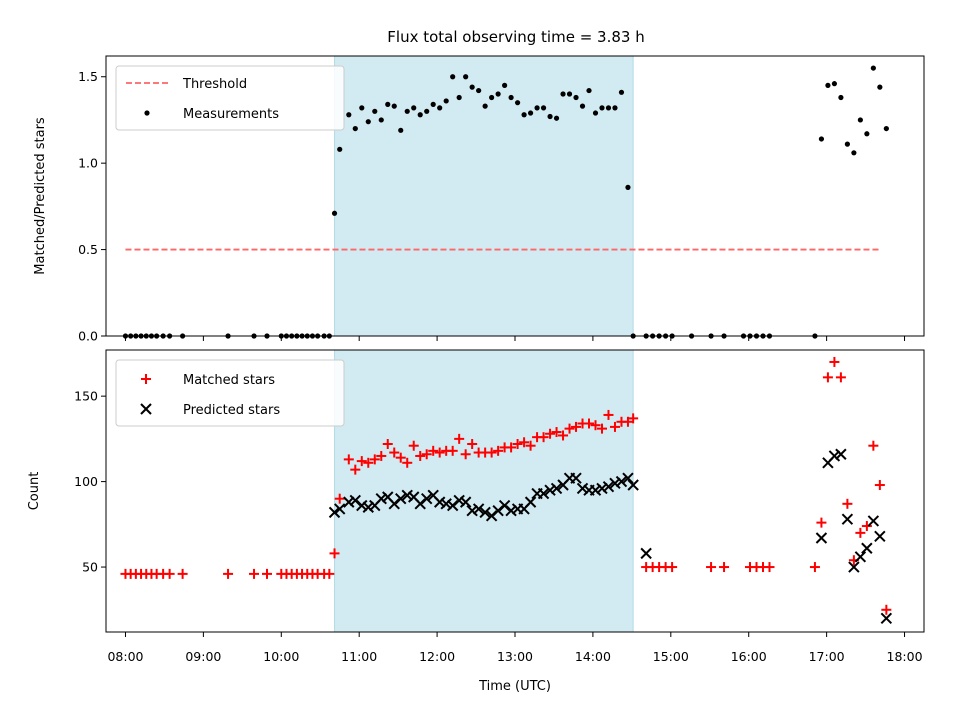 This screenshot has height=720, width=960. What do you see at coordinates (515, 37) in the screenshot?
I see `chart-title: Flux total observing time = 3.83 h` at bounding box center [515, 37].